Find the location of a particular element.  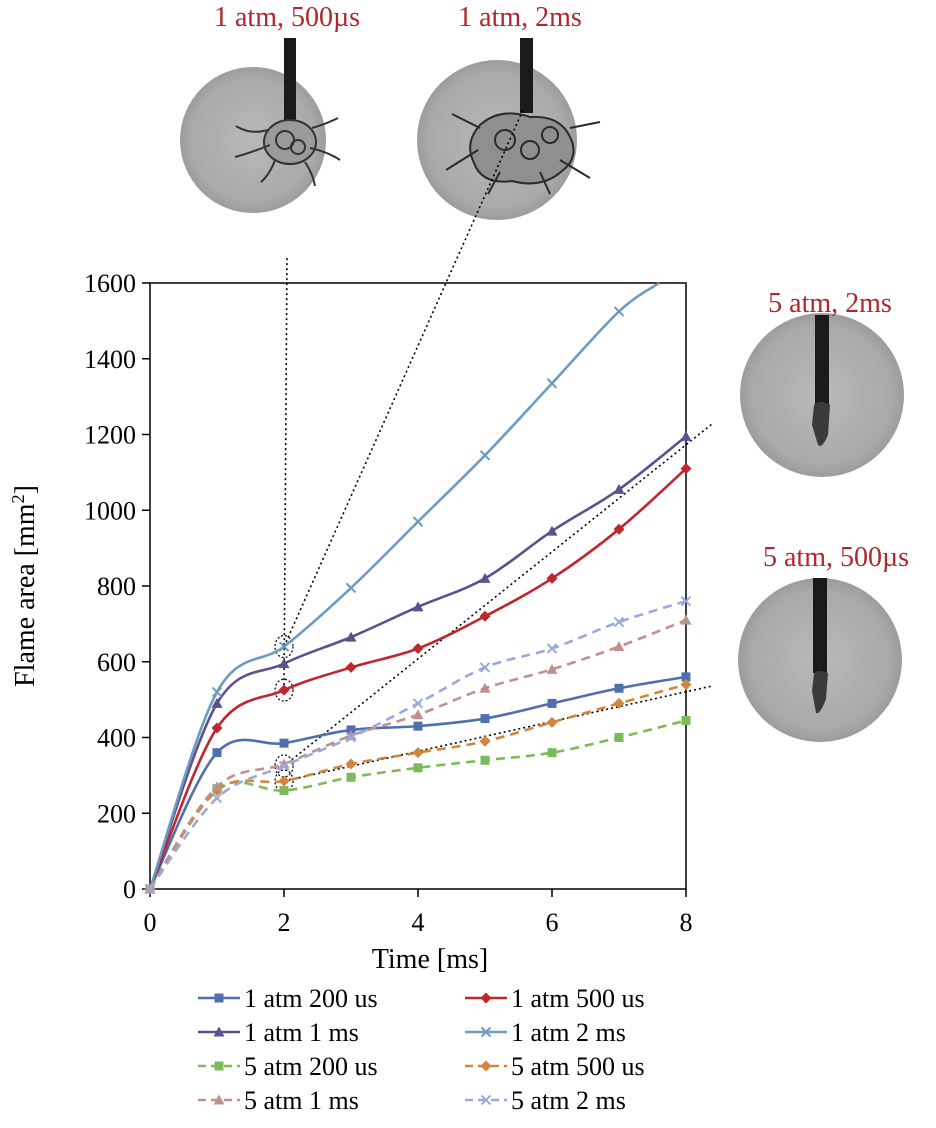

x-tick-label: 8 is located at coordinates (686, 922).